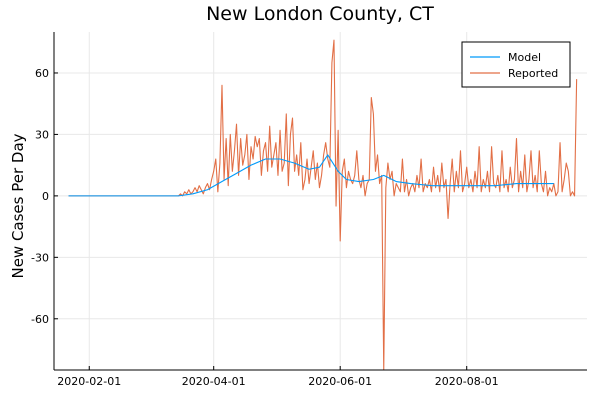  What do you see at coordinates (311, 175) in the screenshot?
I see `series-line-model` at bounding box center [311, 175].